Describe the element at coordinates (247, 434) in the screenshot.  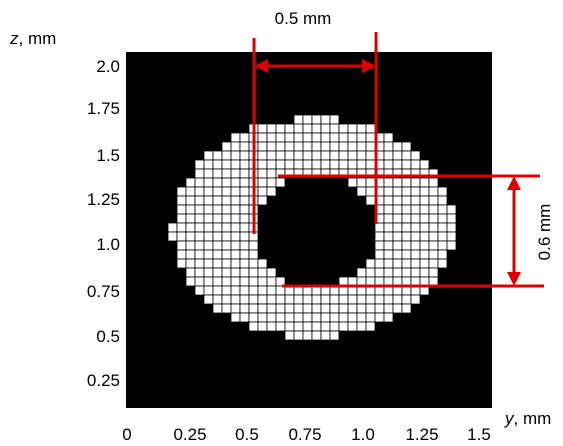
I see `y-tick-label: 0.5` at that location.